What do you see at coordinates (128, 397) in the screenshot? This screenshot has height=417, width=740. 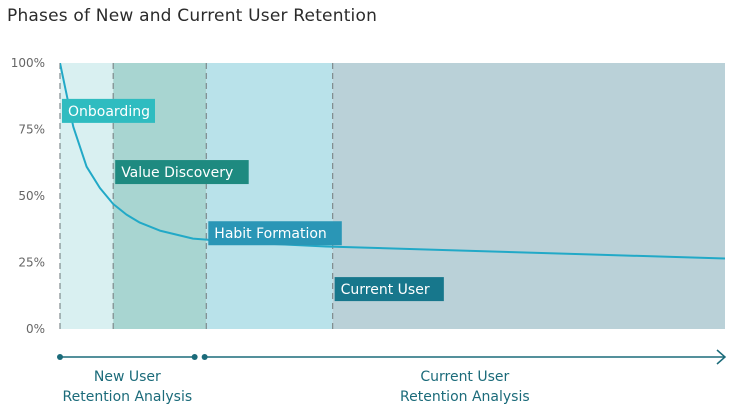 I see `range-label-0-line-1: Retention Analysis` at bounding box center [128, 397].